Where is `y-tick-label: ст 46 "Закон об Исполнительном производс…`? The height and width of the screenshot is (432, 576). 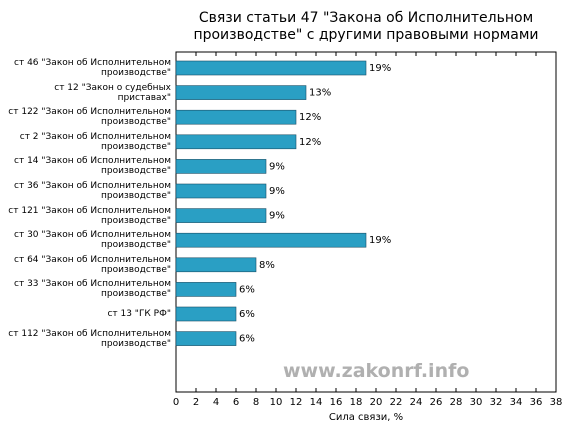 y-tick-label: ст 46 "Закон об Исполнительном производс… is located at coordinates (92, 68).